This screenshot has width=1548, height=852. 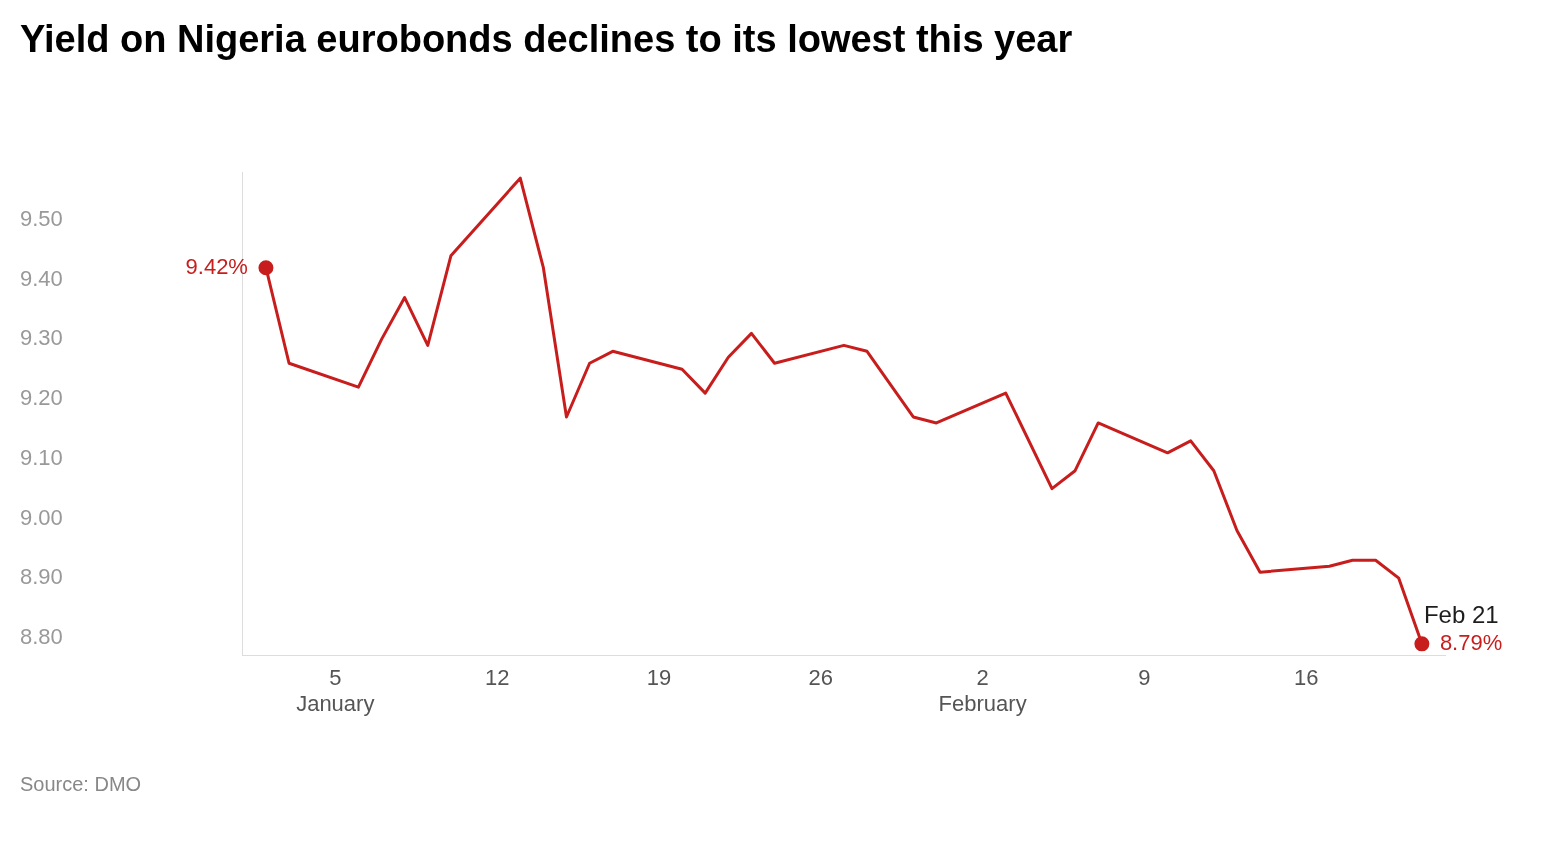 I want to click on y-tick-label: 9.40, so click(x=41, y=278).